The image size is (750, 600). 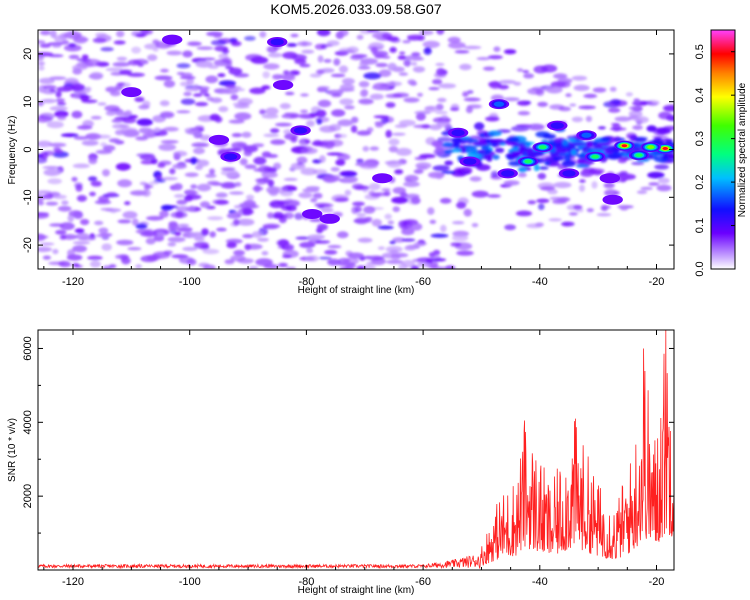 What do you see at coordinates (190, 582) in the screenshot?
I see `x-tick-label: -100` at bounding box center [190, 582].